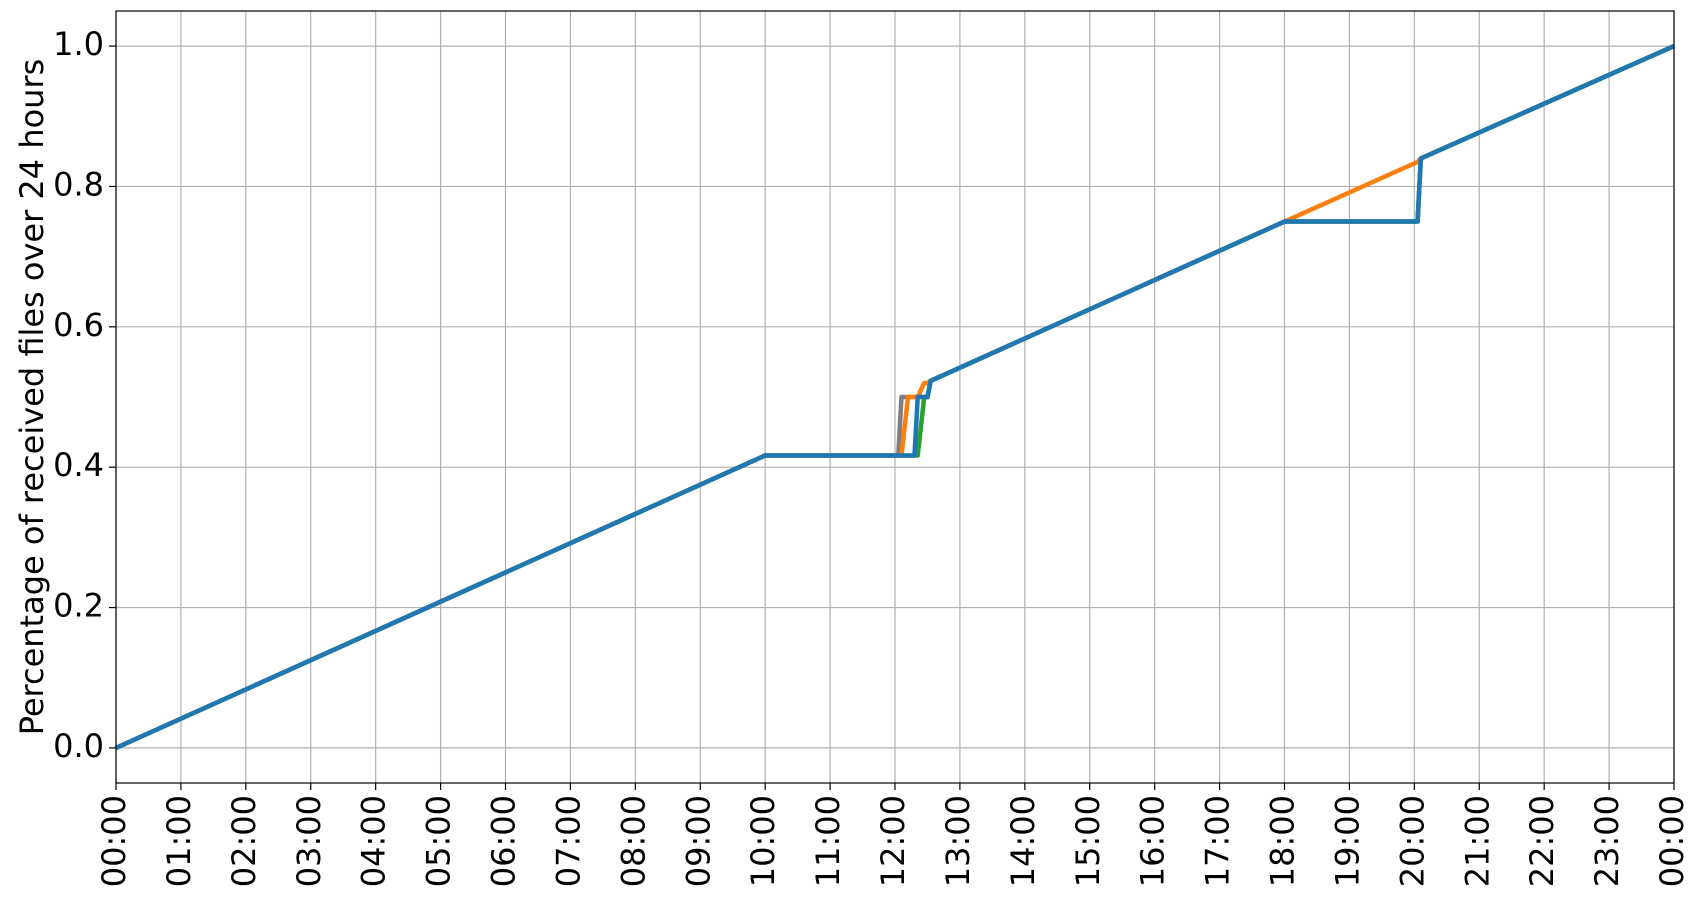 This screenshot has width=1691, height=899. I want to click on x-tick-label: 04:00, so click(374, 841).